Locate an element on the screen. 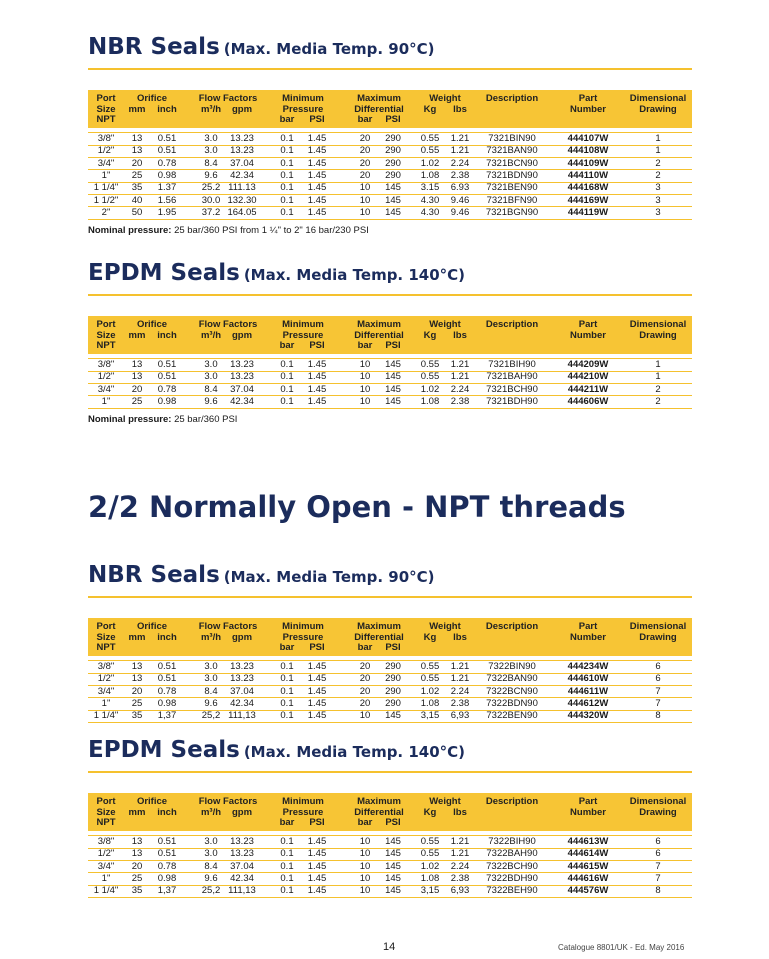 Image resolution: width=769 pixels, height=959 pixels. header-sub: bar is located at coordinates (365, 822).